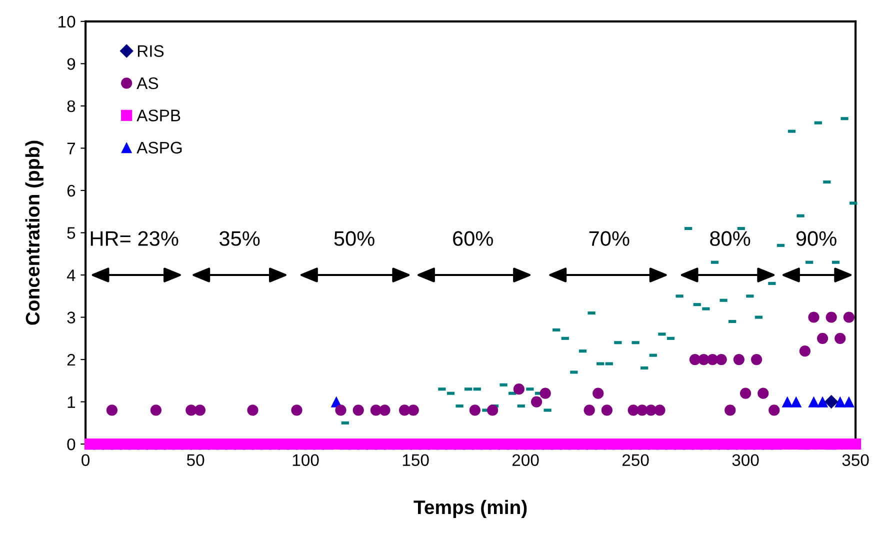  What do you see at coordinates (72, 402) in the screenshot?
I see `y-tick-label: 1` at bounding box center [72, 402].